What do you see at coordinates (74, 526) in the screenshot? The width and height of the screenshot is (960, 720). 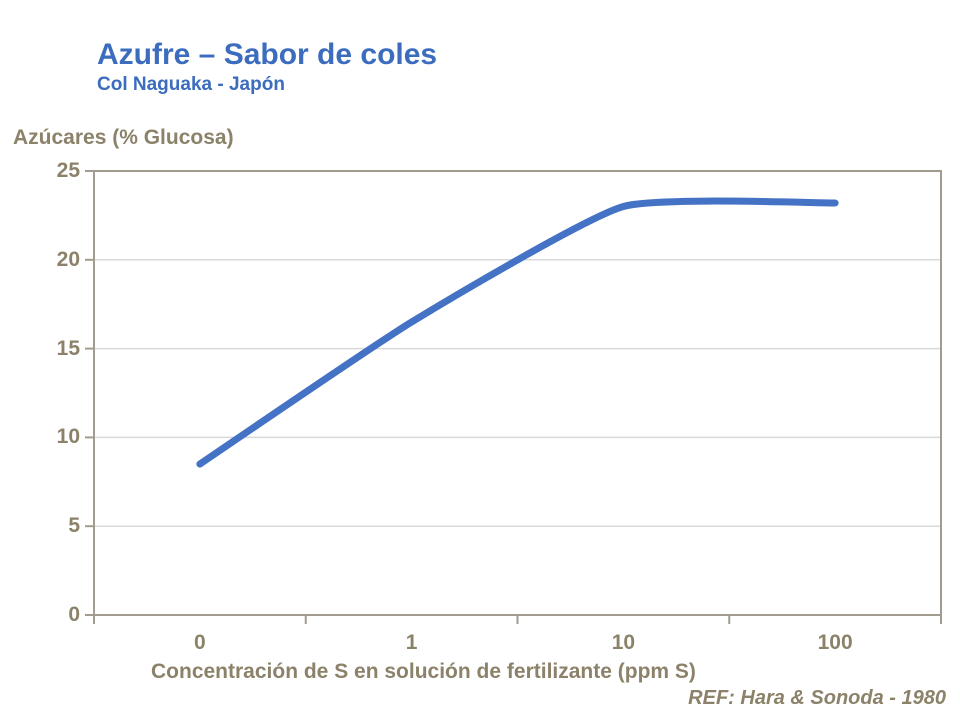 I see `y-tick-label: 5` at bounding box center [74, 526].